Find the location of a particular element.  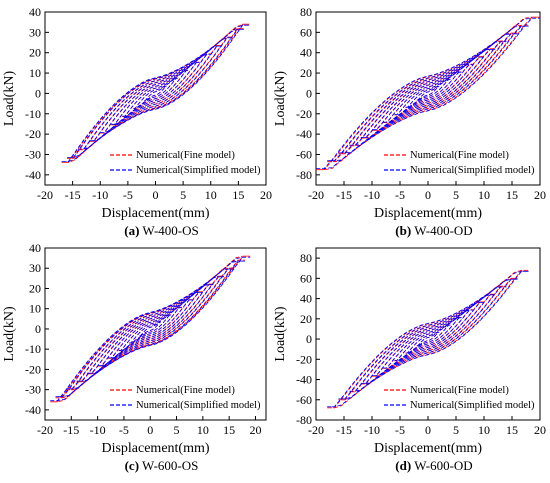

plot-frame is located at coordinates (155, 334).